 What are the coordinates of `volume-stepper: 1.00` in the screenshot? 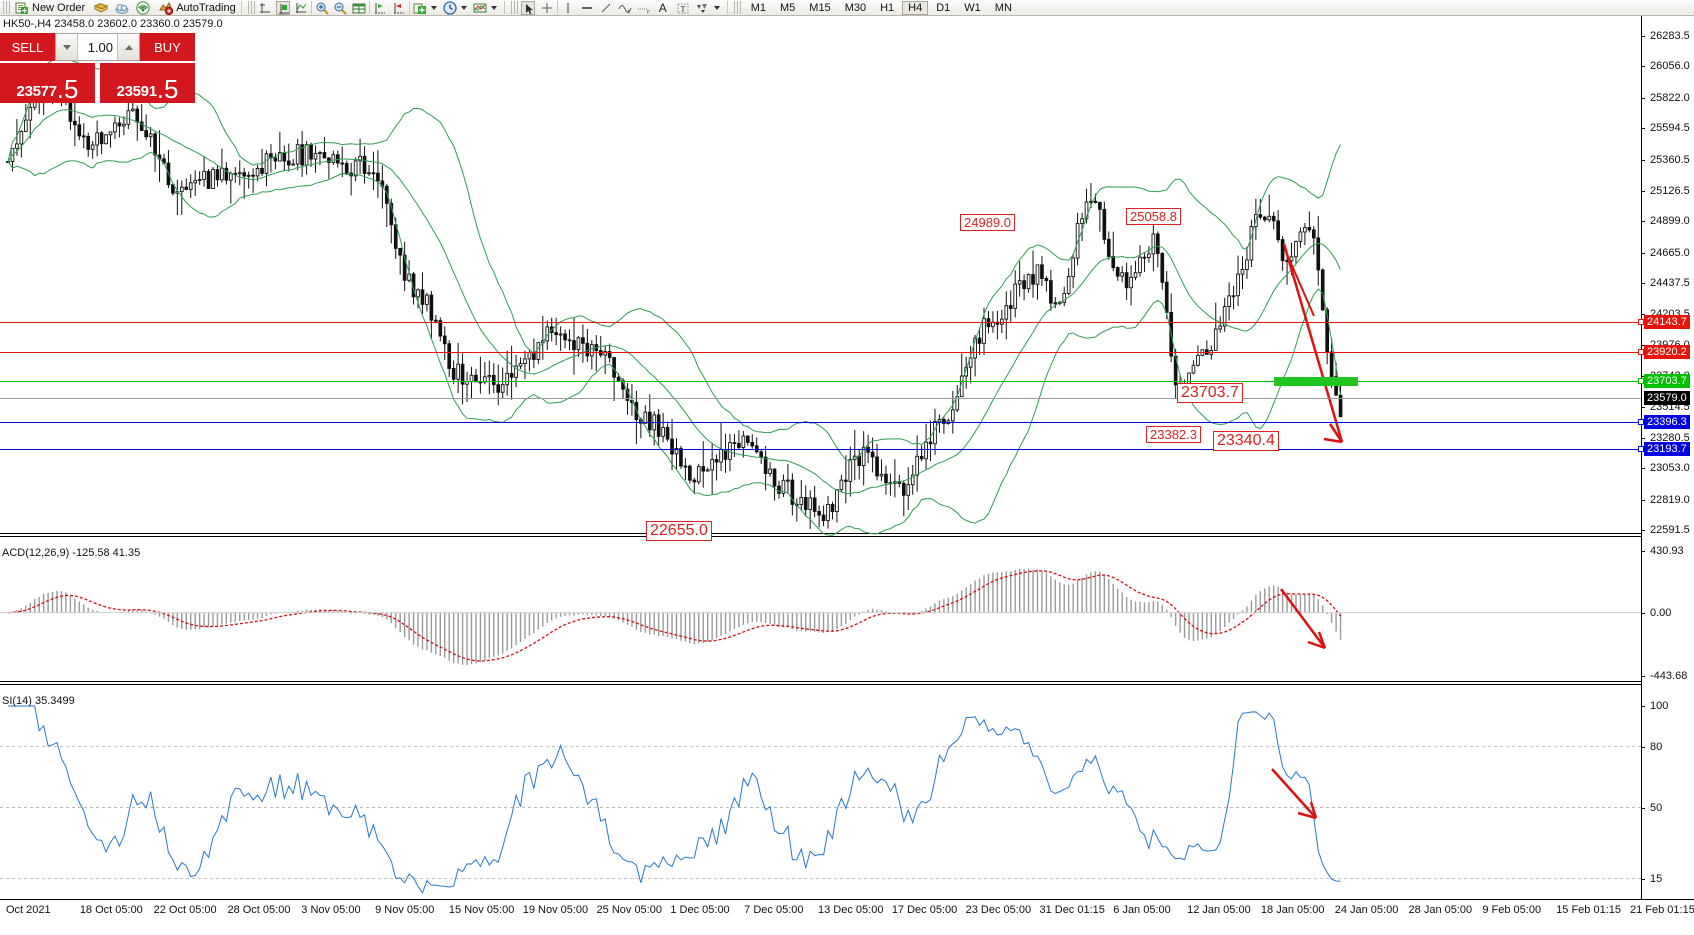 It's located at (97, 47).